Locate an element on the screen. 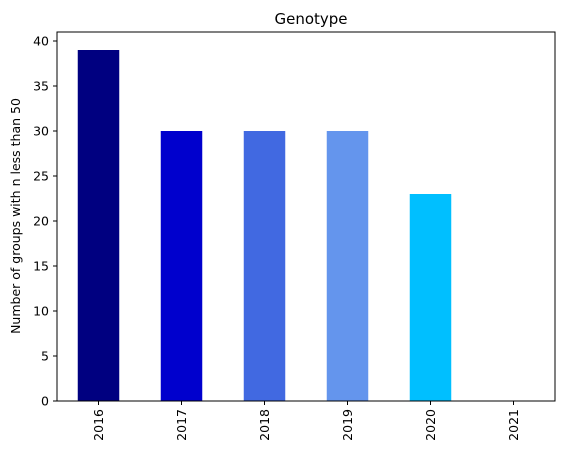 Image resolution: width=562 pixels, height=456 pixels. y-tick-label: 15 is located at coordinates (41, 266).